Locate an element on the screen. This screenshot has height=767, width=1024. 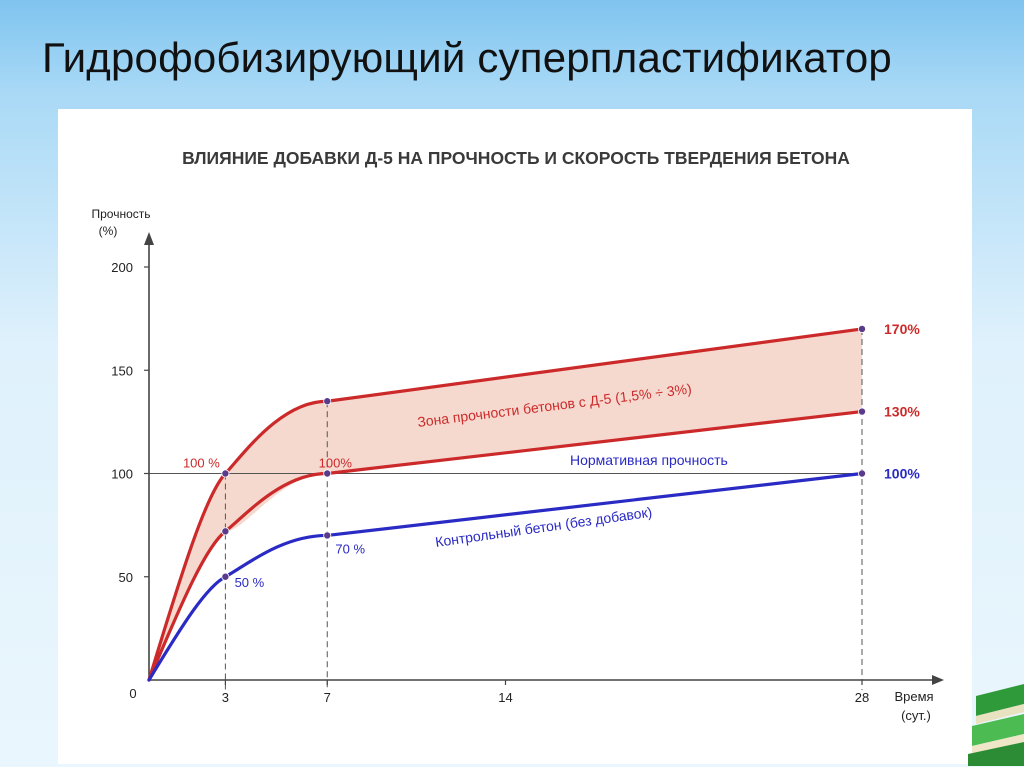
end-label-upper: 170% is located at coordinates (902, 329).